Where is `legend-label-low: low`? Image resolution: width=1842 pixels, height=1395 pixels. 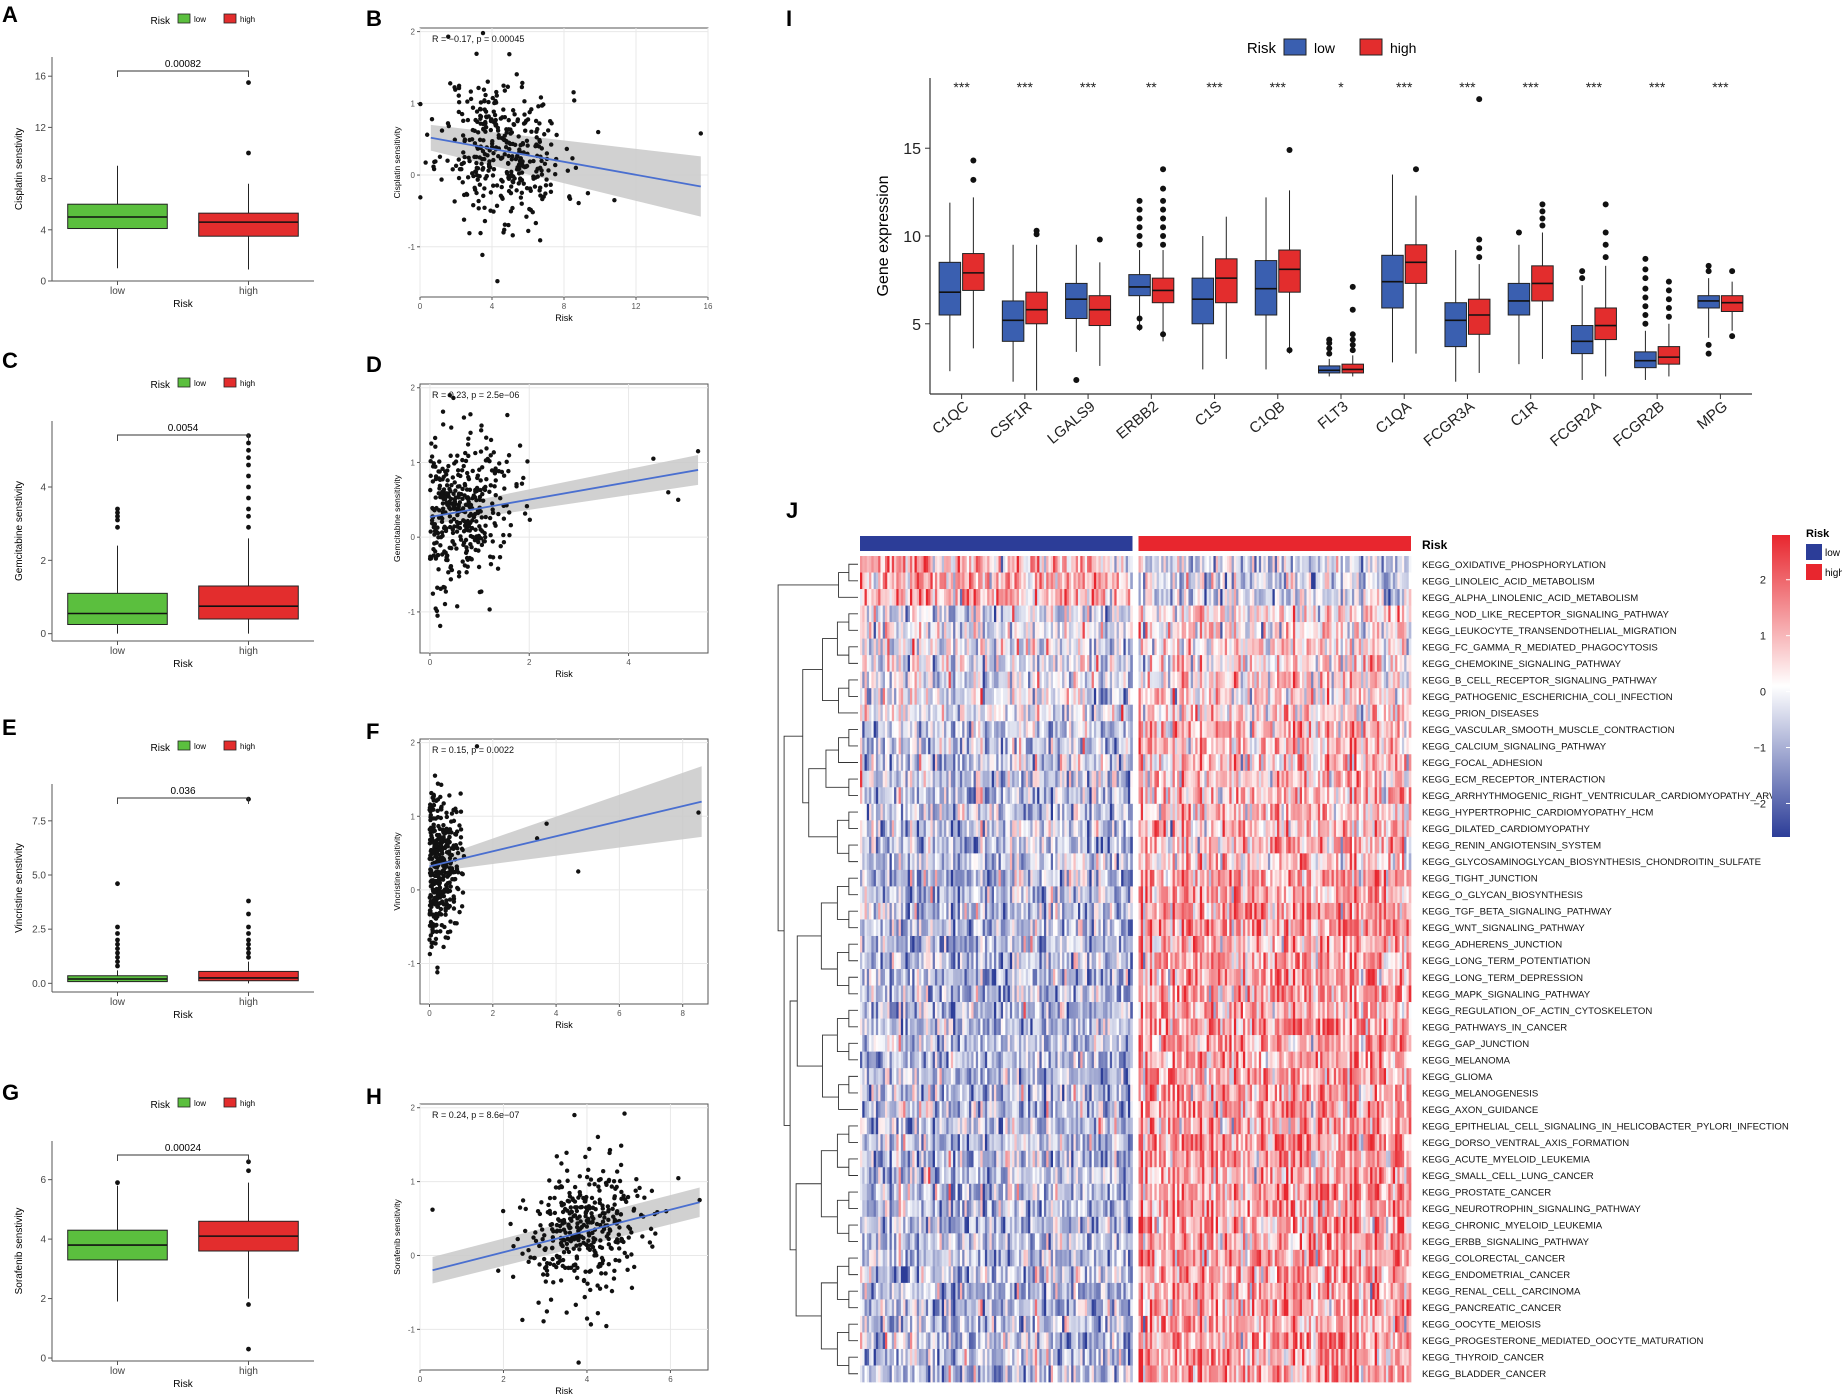 legend-label-low: low is located at coordinates (1325, 48).